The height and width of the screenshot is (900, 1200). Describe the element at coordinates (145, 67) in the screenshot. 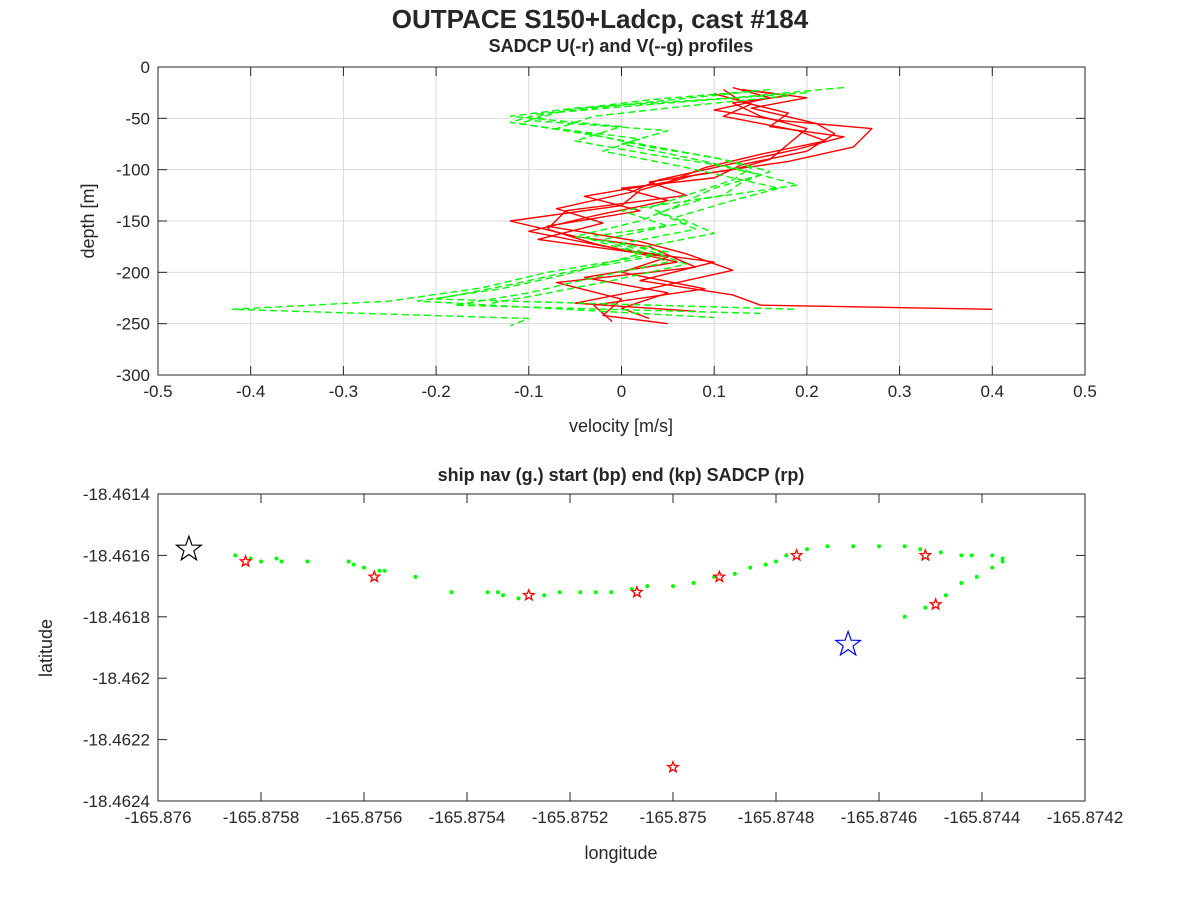

I see `y-tick-label: 0` at that location.